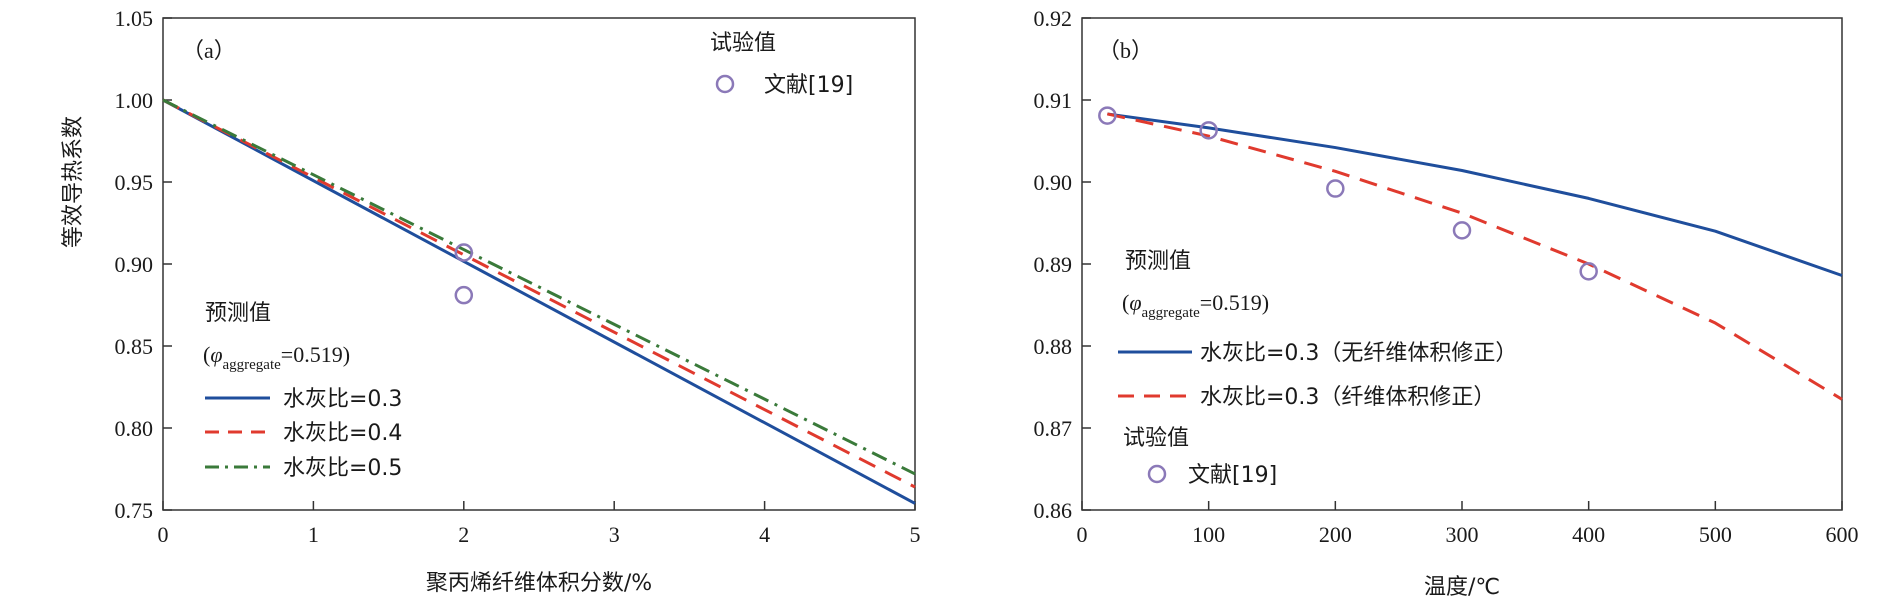  Describe the element at coordinates (342, 399) in the screenshot. I see `legend-label-wc03-a: 水灰比=0.3` at that location.